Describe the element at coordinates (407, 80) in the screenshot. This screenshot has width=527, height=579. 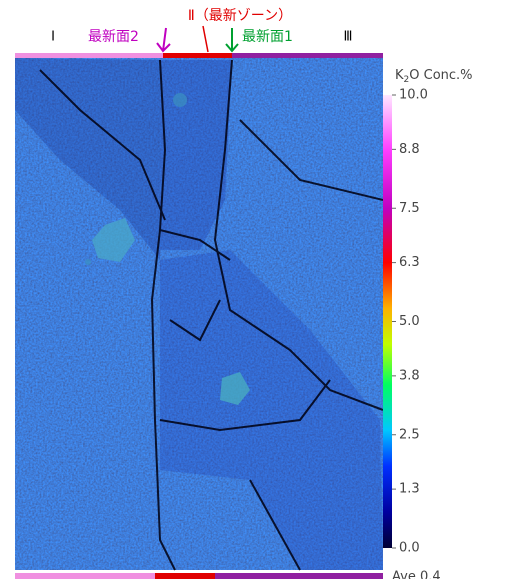
I see `title-part: 2` at that location.